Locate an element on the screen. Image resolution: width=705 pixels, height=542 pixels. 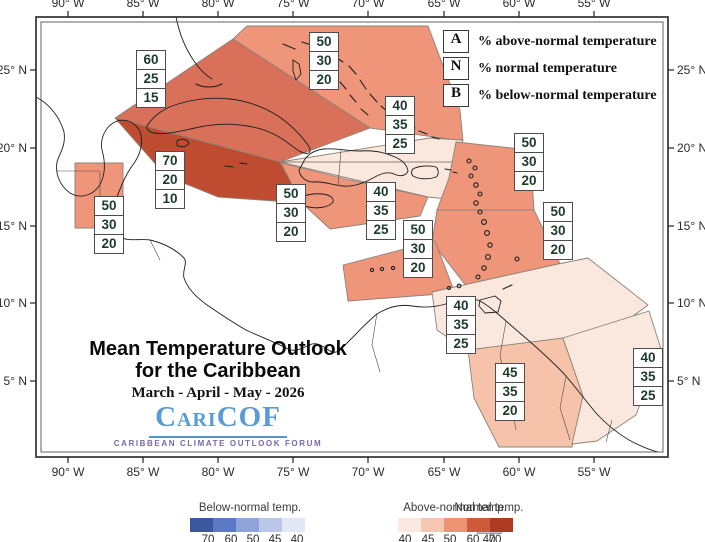
lon-tick-label: 90° W is located at coordinates (68, 5).